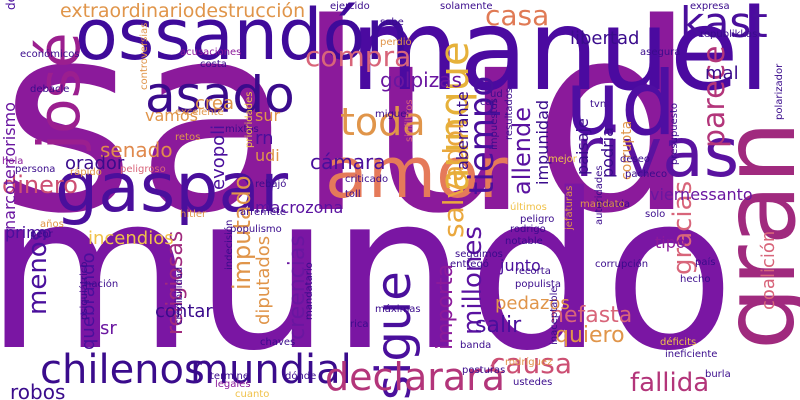  Describe the element at coordinates (396, 42) in the screenshot. I see `cloud-word: perdió` at that location.